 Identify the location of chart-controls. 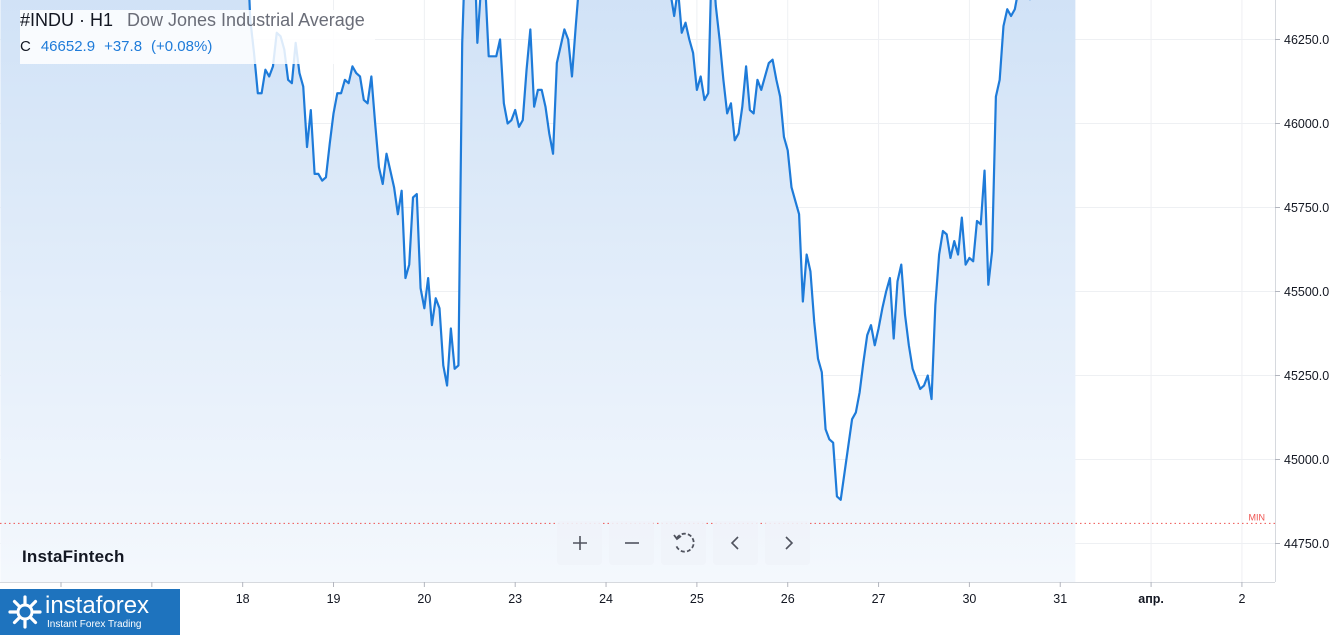
(683, 543).